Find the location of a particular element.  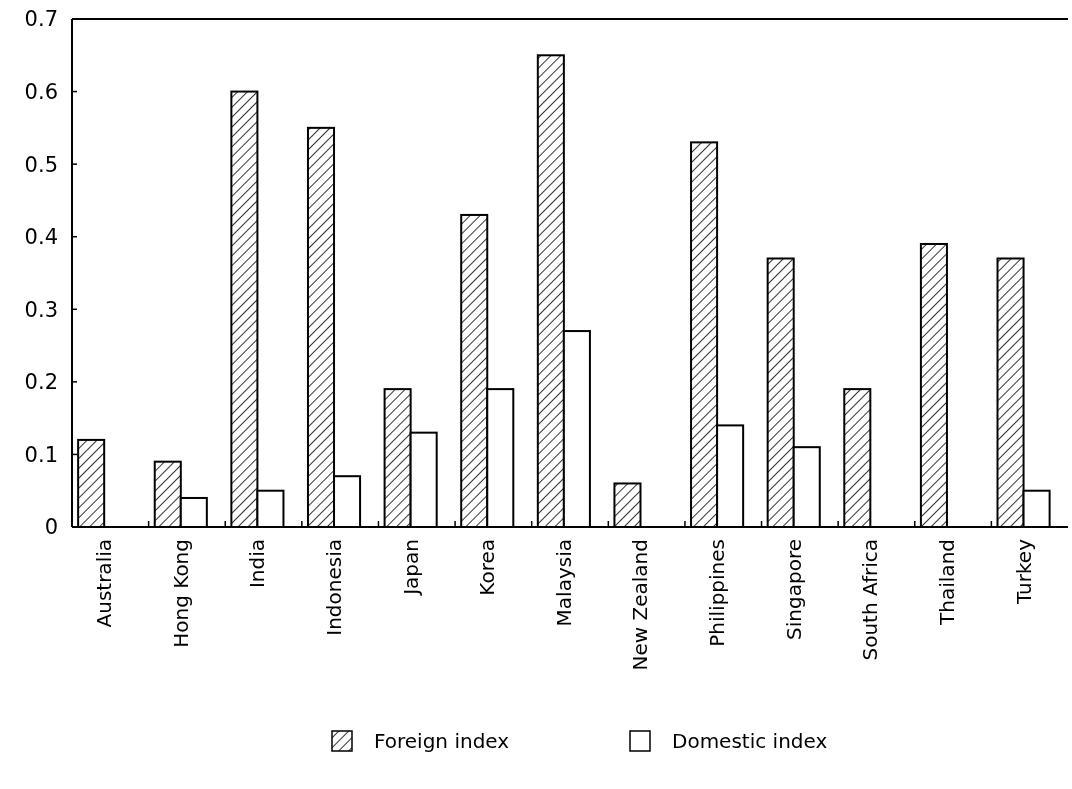

y-tick-label: 0.2 is located at coordinates (41, 382).